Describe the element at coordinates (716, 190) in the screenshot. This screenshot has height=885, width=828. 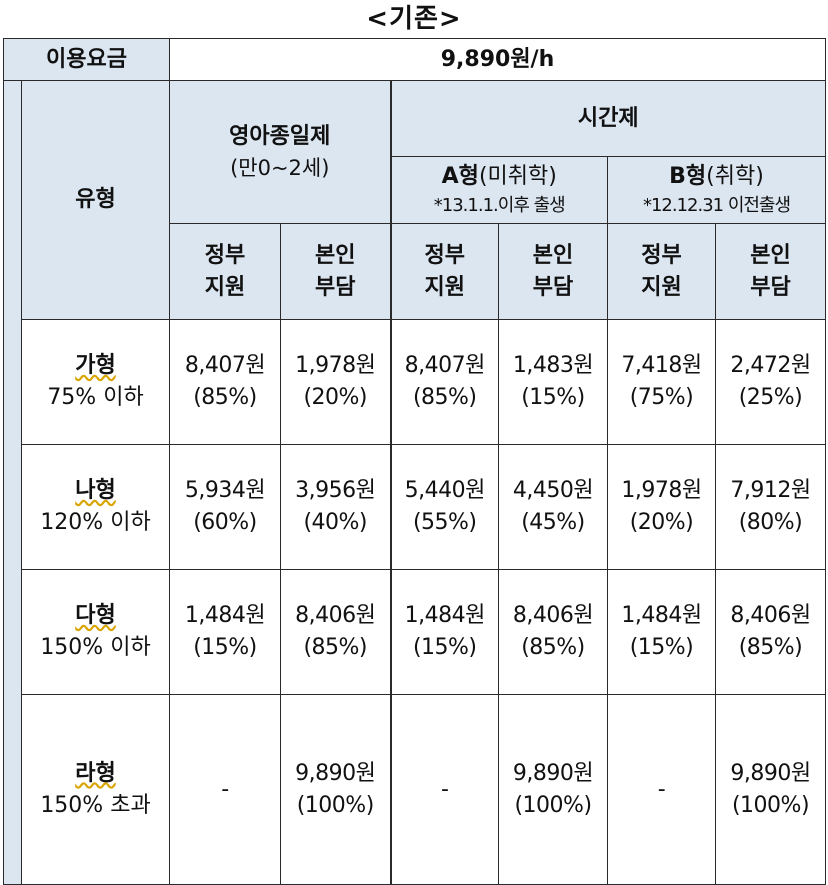
I see `b-type-header: B형(취학) *12.12.31 이전출생` at that location.